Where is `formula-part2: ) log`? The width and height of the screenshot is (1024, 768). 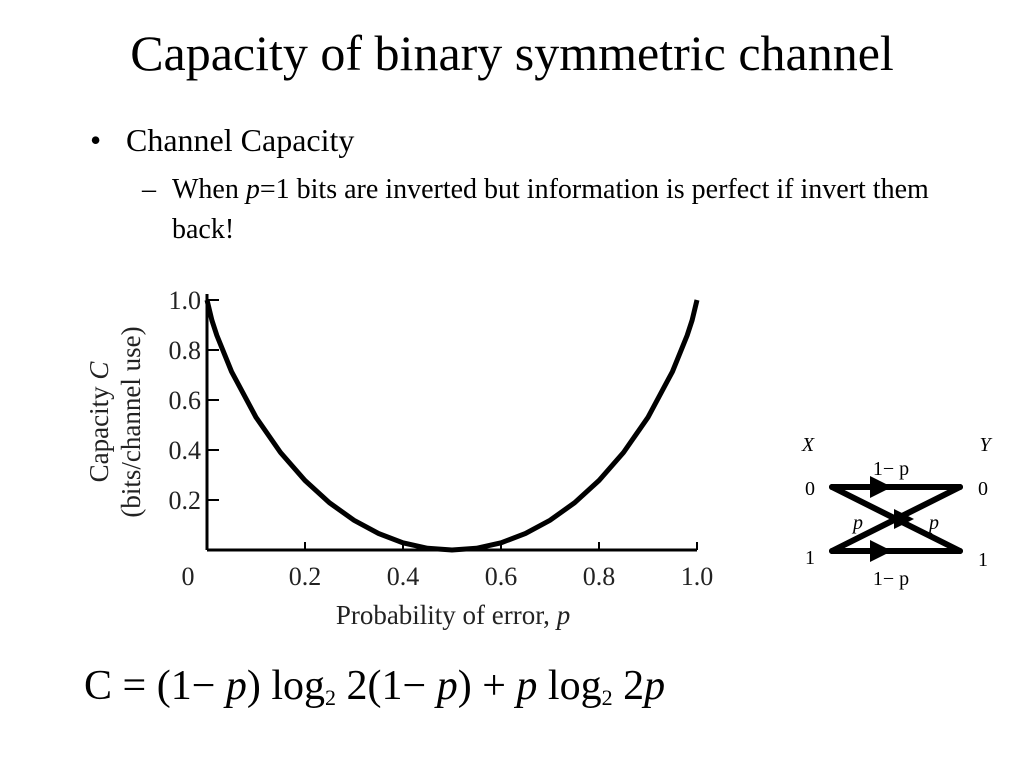
formula-part2: ) log is located at coordinates (286, 686).